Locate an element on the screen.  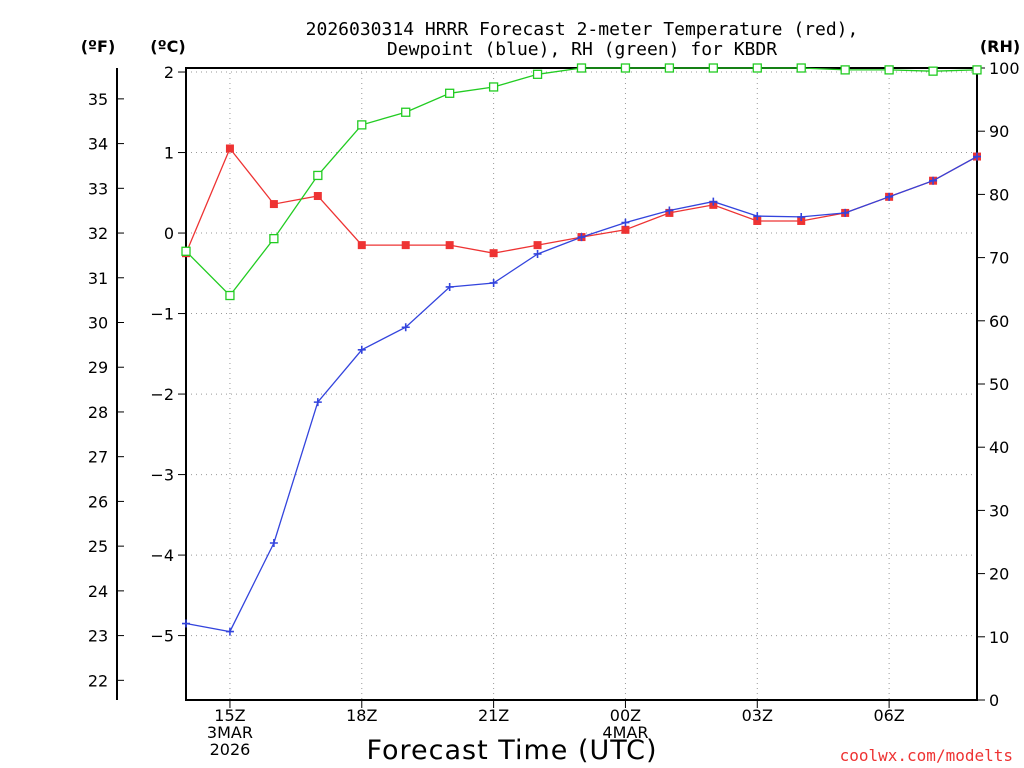
fahrenheit-tick-label: 35 is located at coordinates (98, 99).